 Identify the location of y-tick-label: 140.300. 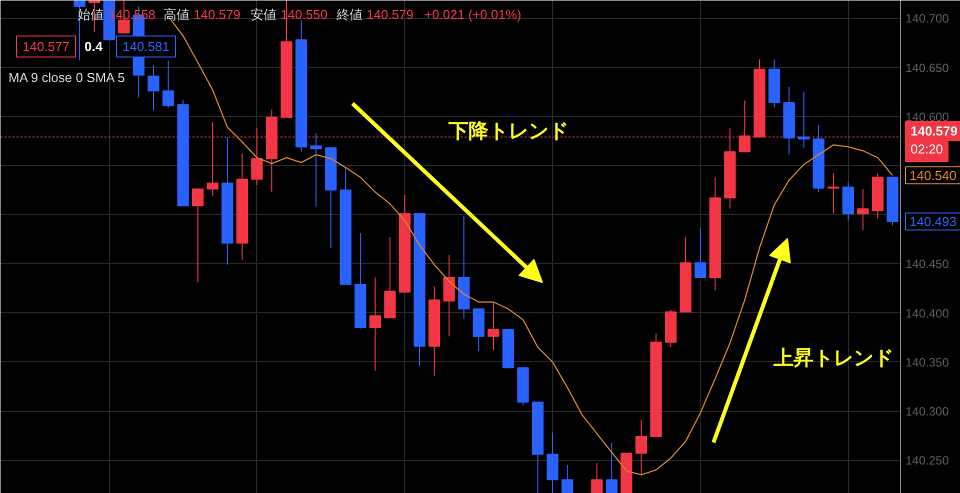
(928, 411).